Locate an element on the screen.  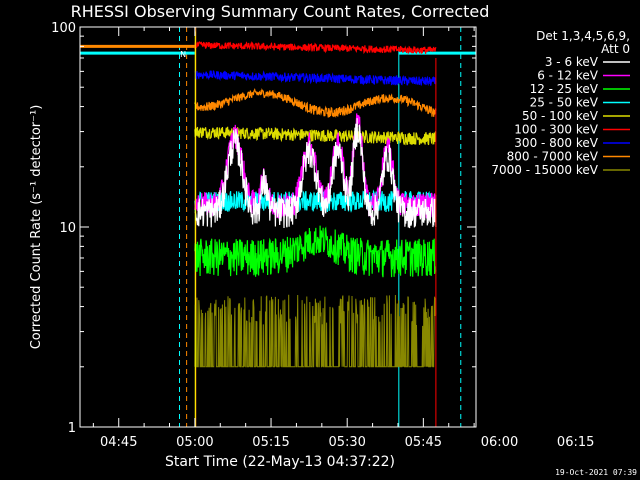
legend-header: Att 0 is located at coordinates (615, 49).